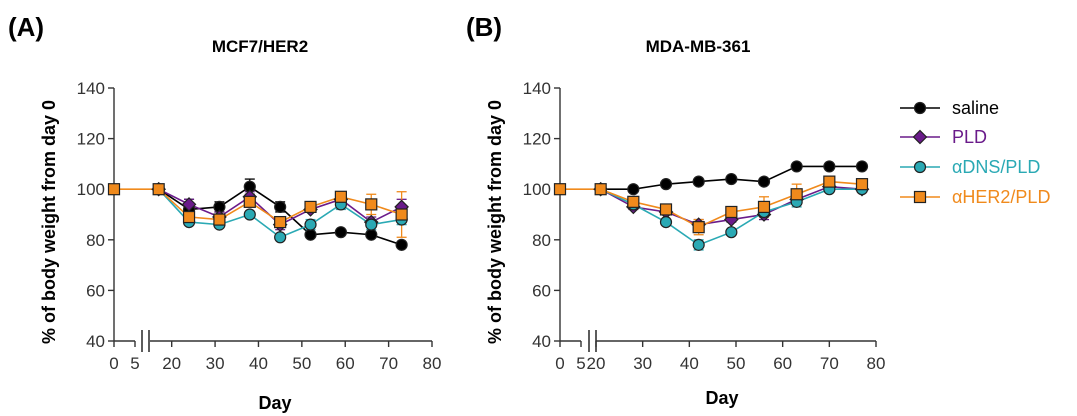 This screenshot has height=416, width=1077. I want to click on legend-label-pld: PLD, so click(969, 137).